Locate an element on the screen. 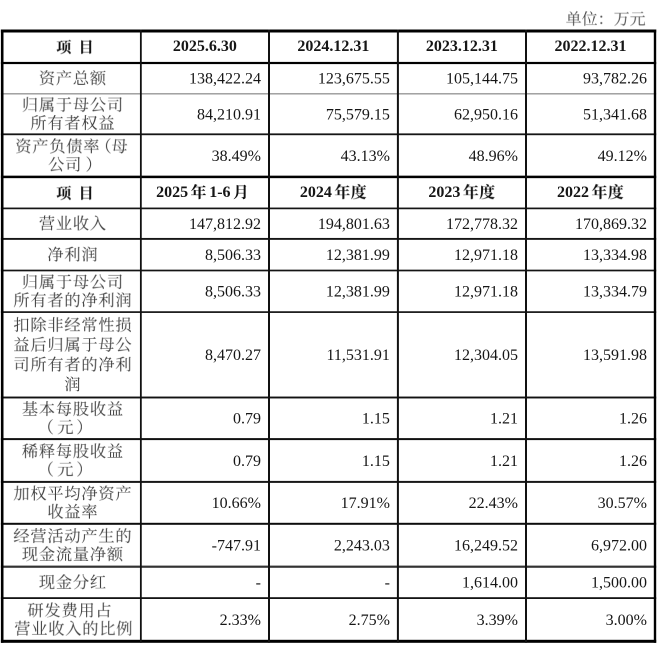 The width and height of the screenshot is (660, 655). svg-text: 16,249.52 is located at coordinates (486, 546).